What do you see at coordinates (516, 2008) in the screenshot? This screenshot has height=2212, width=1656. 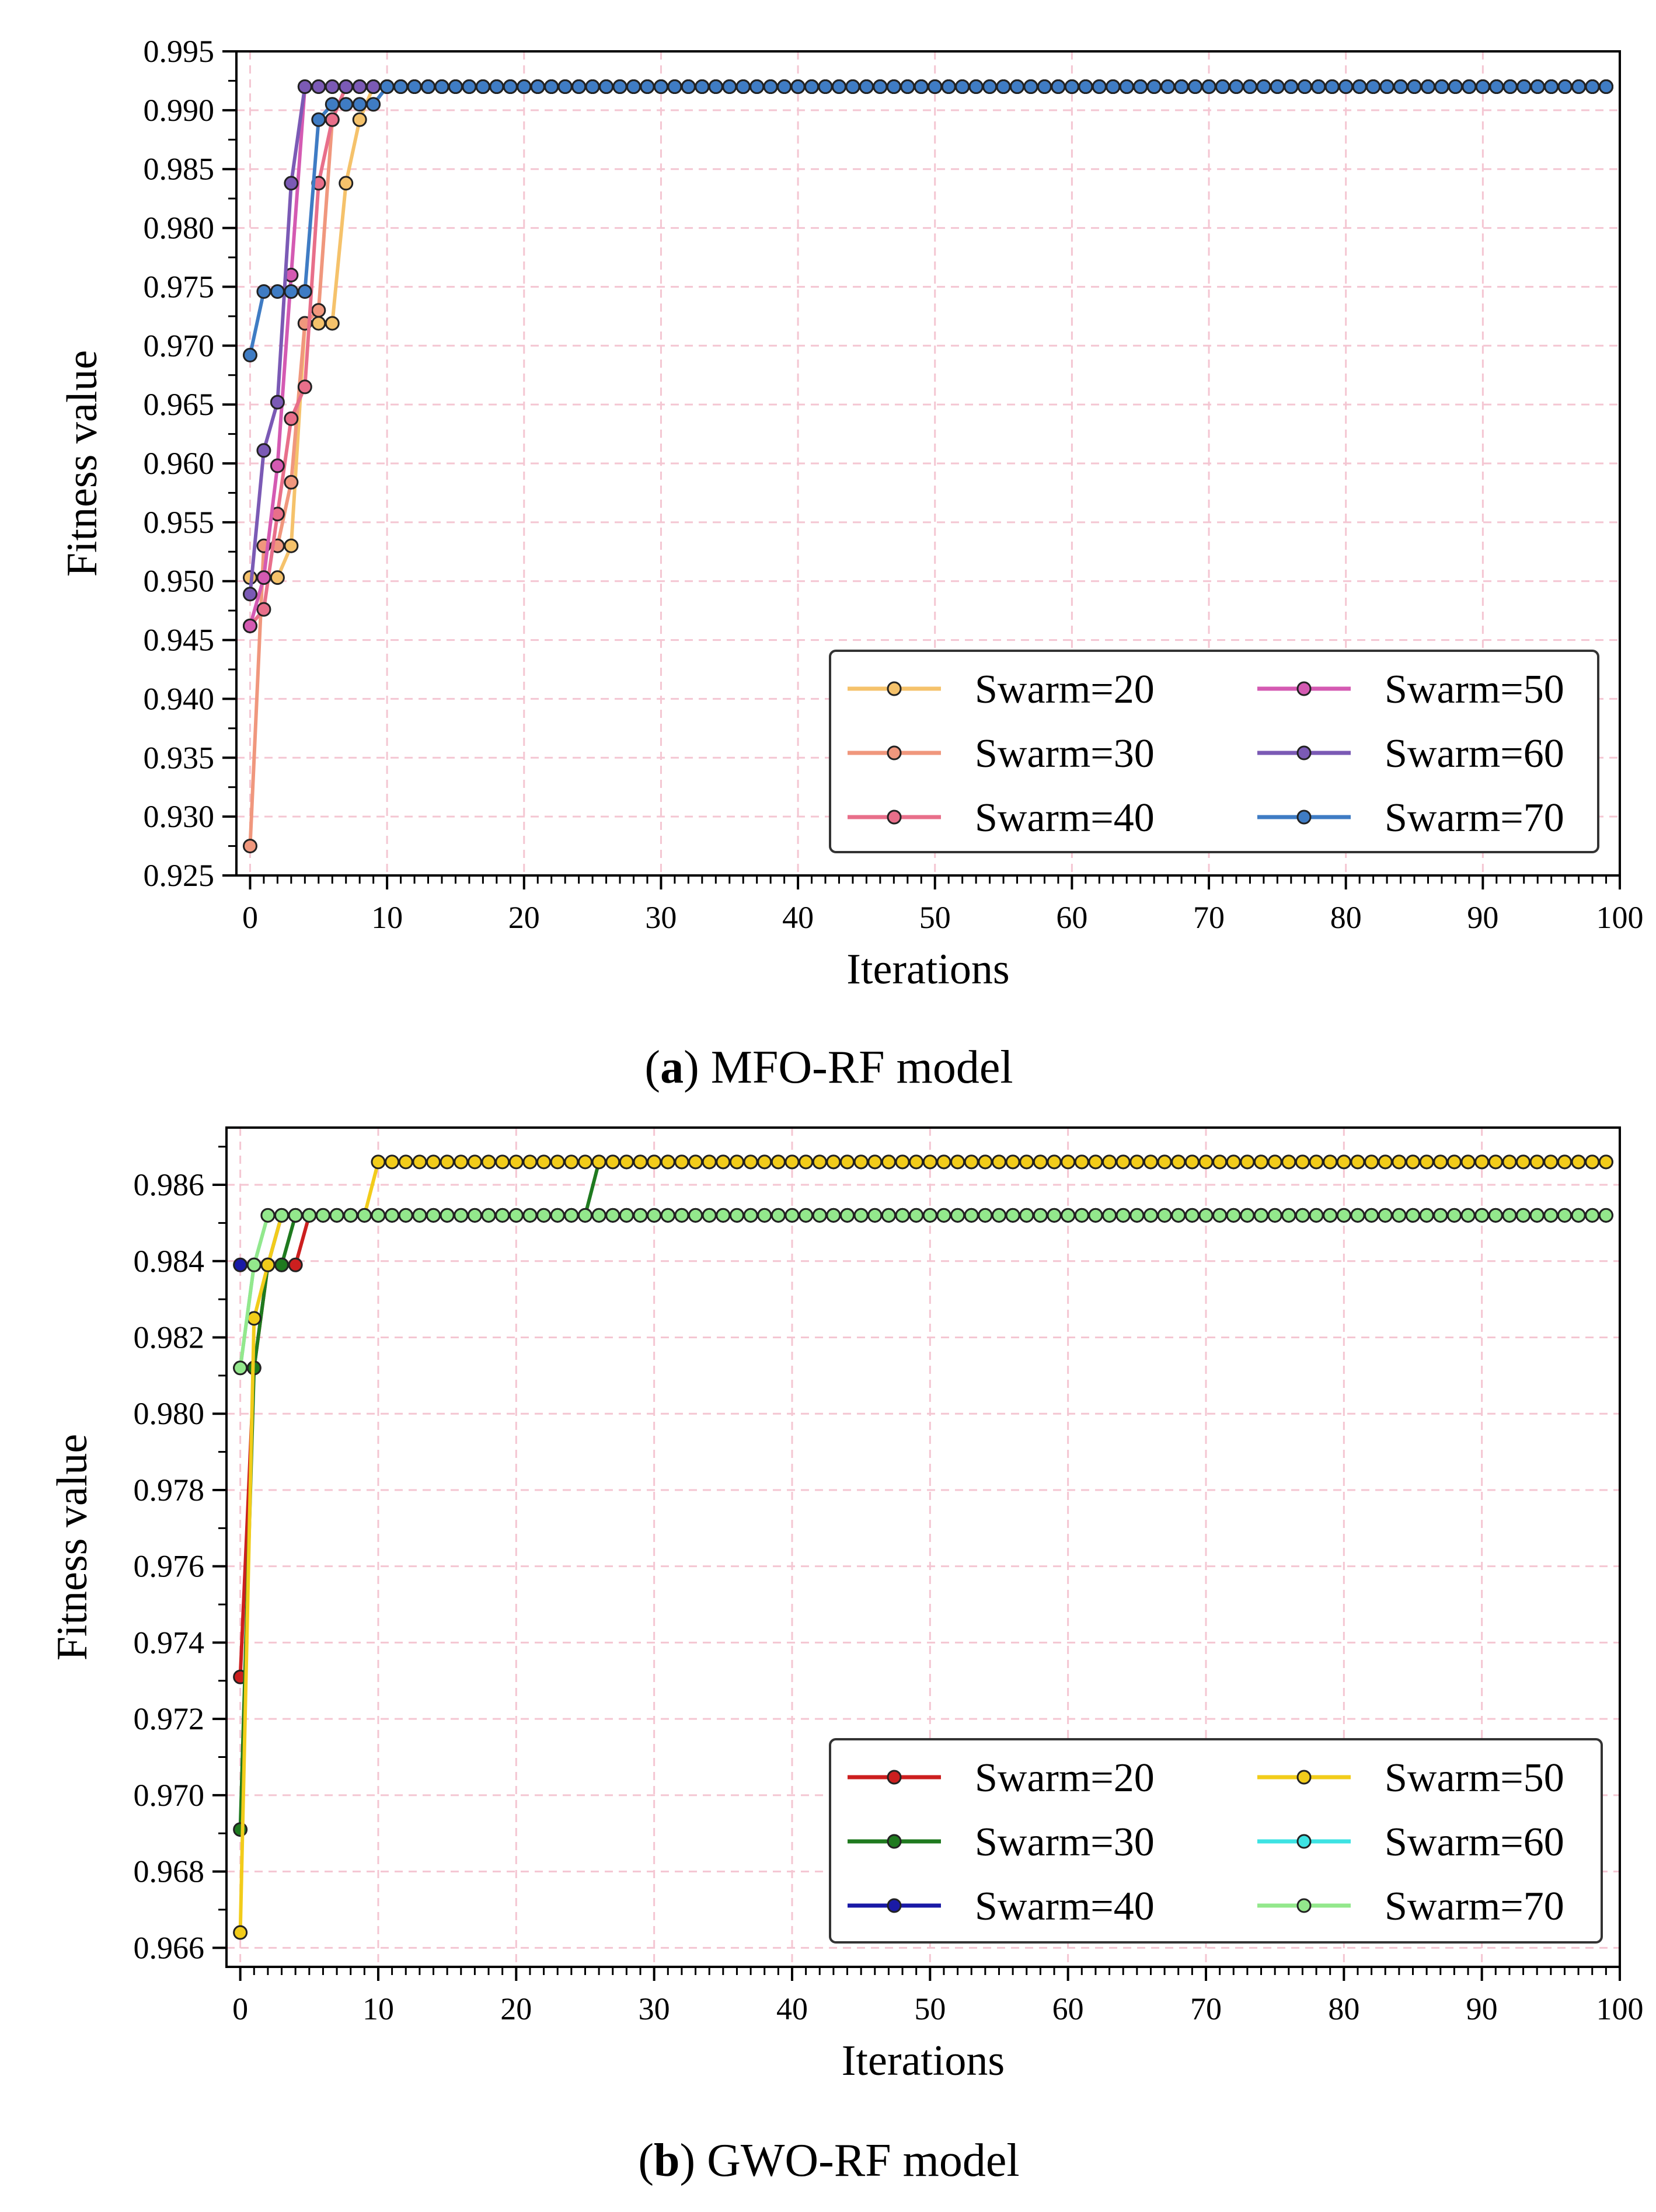 I see `x-tick-label: 20` at bounding box center [516, 2008].